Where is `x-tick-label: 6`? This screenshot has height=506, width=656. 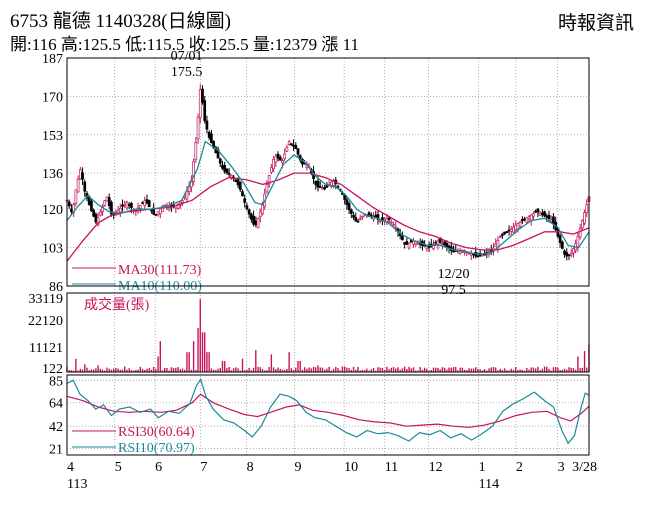
x-tick-label: 6 is located at coordinates (158, 467).